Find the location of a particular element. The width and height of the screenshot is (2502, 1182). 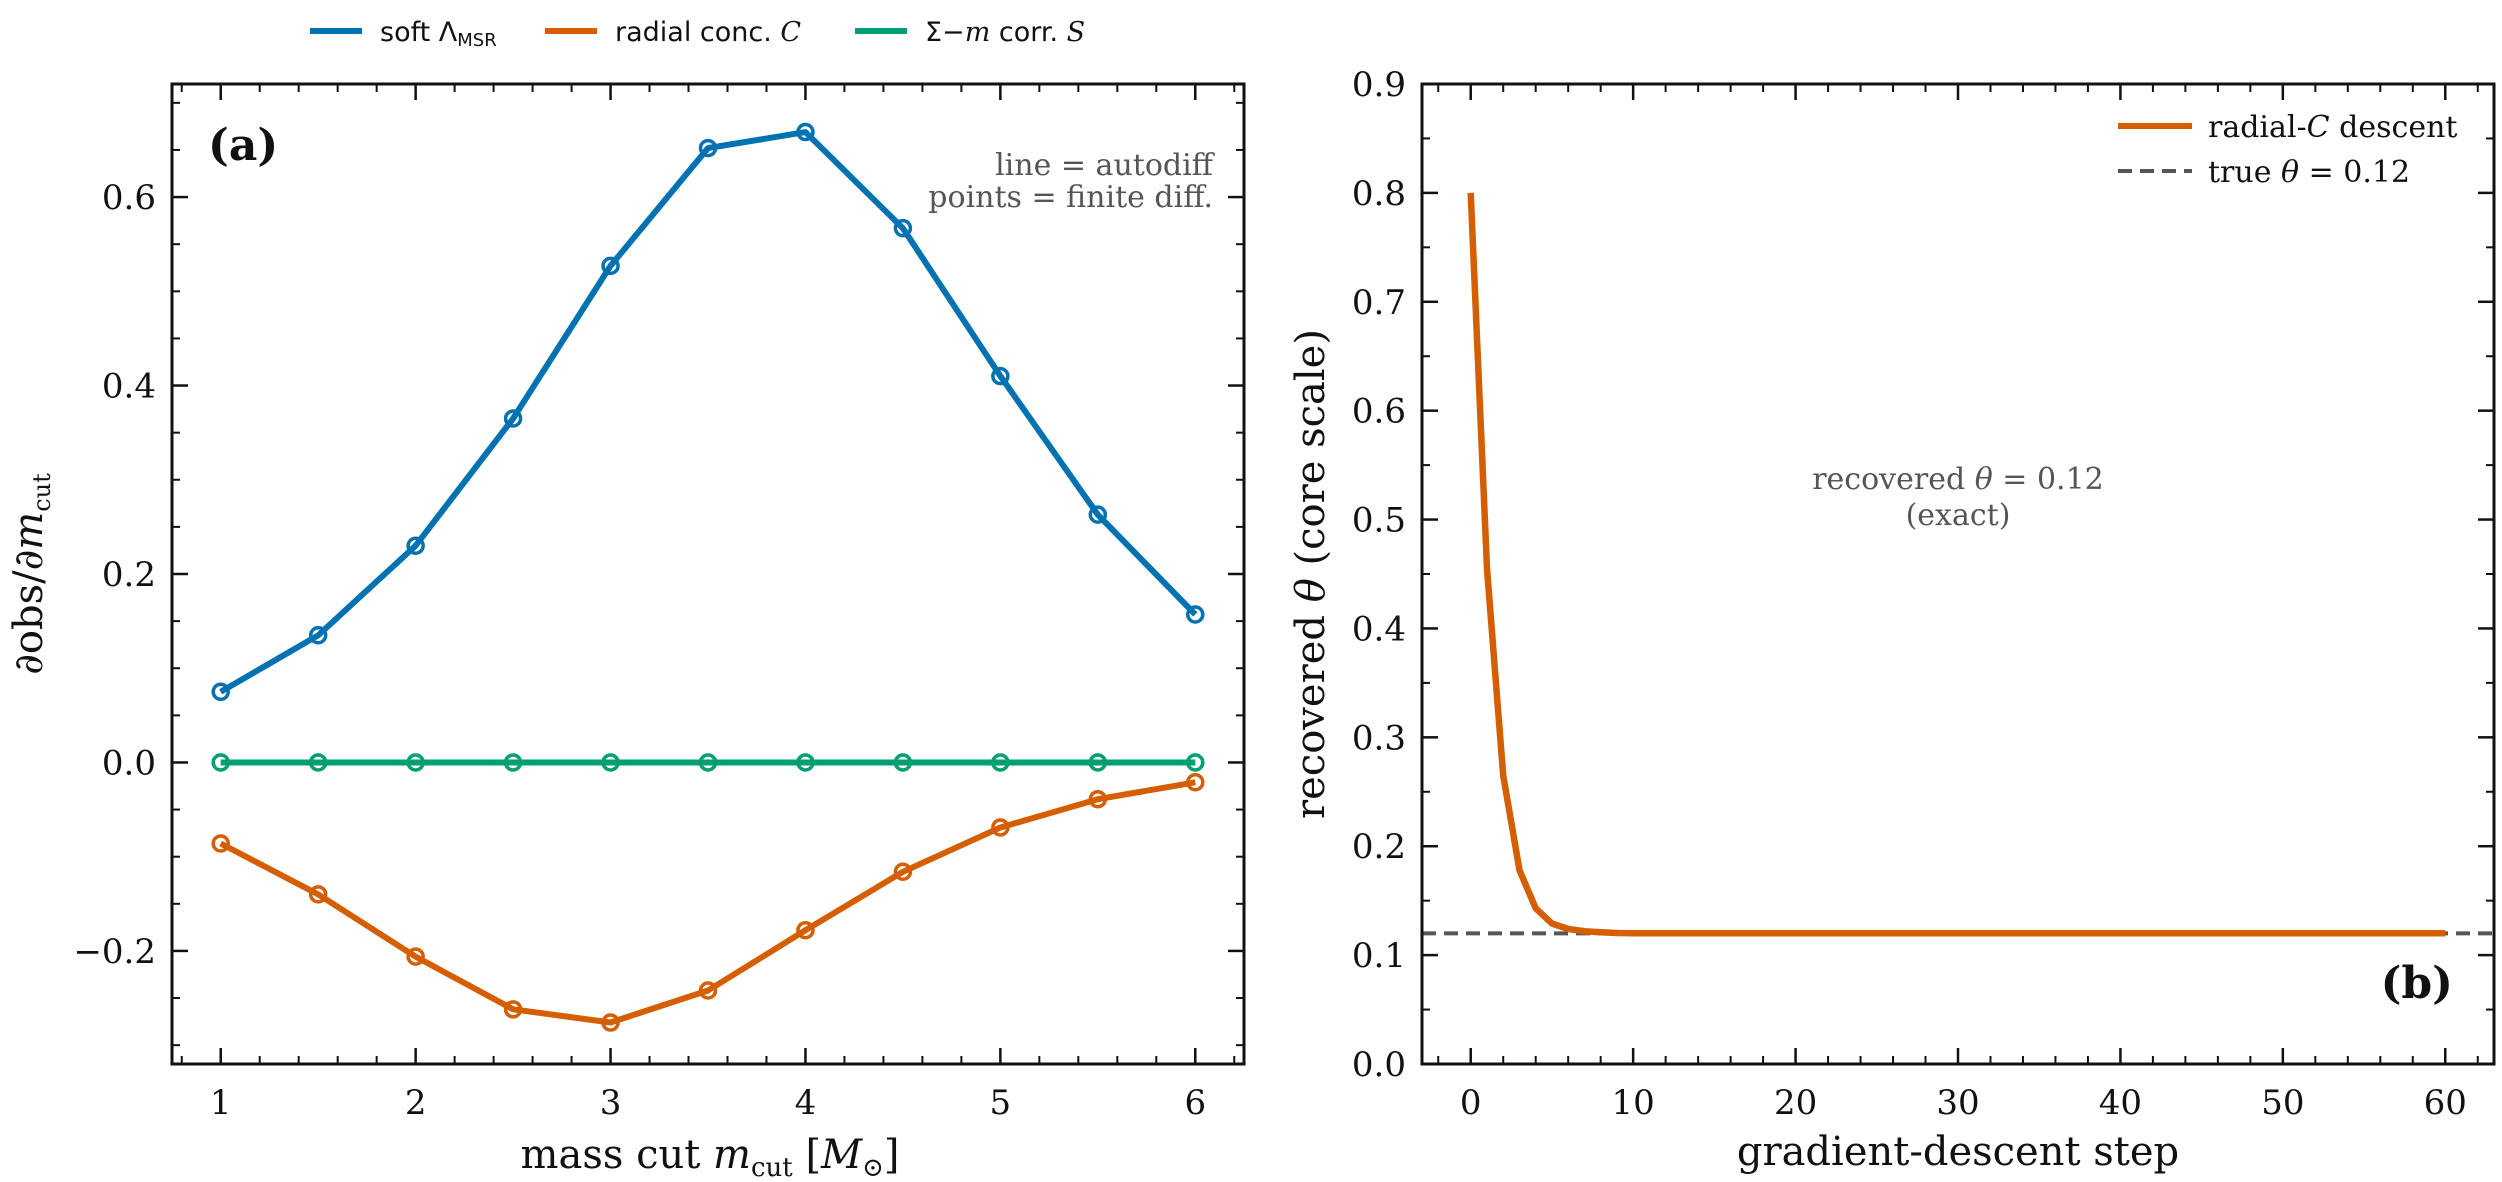

y-tick-label: 0.1 is located at coordinates (1379, 956).